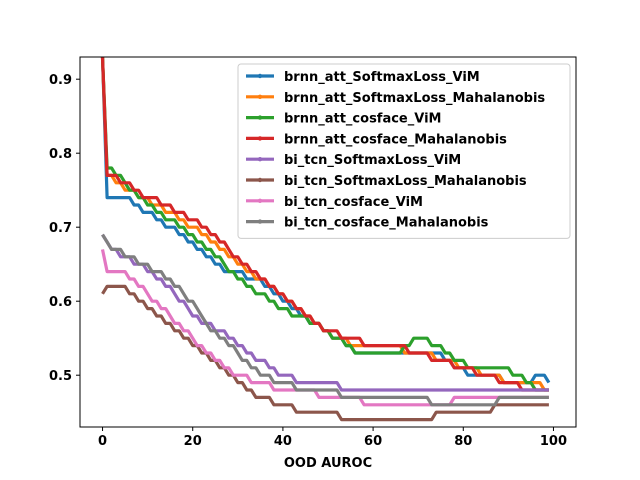  What do you see at coordinates (60, 228) in the screenshot?
I see `y-tick-label: 0.7` at bounding box center [60, 228].